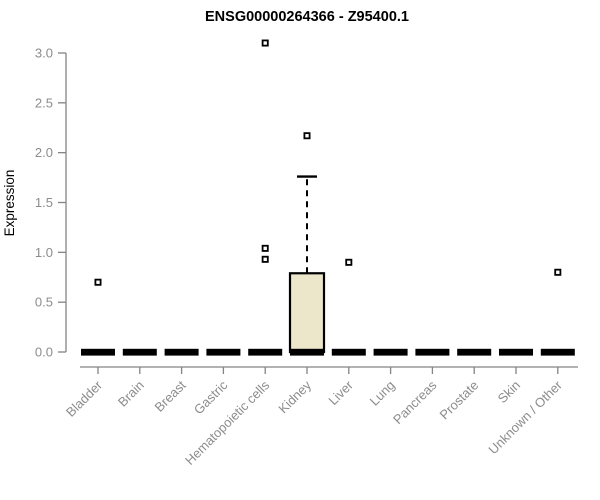  I want to click on boxplot-unknown-other, so click(557, 312).